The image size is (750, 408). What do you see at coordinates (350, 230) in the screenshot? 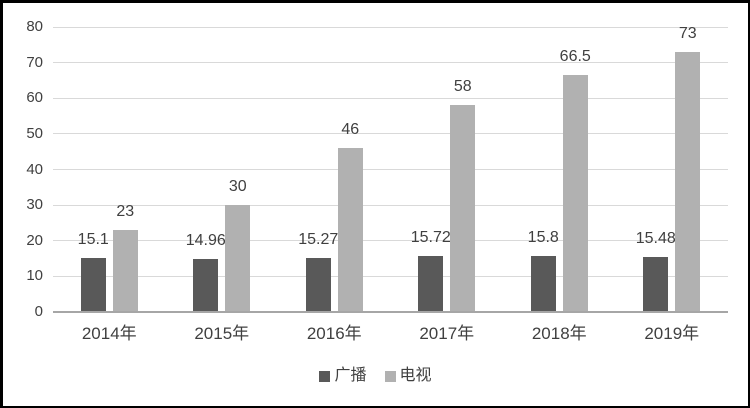
I see `bar-电视-2016年` at bounding box center [350, 230].